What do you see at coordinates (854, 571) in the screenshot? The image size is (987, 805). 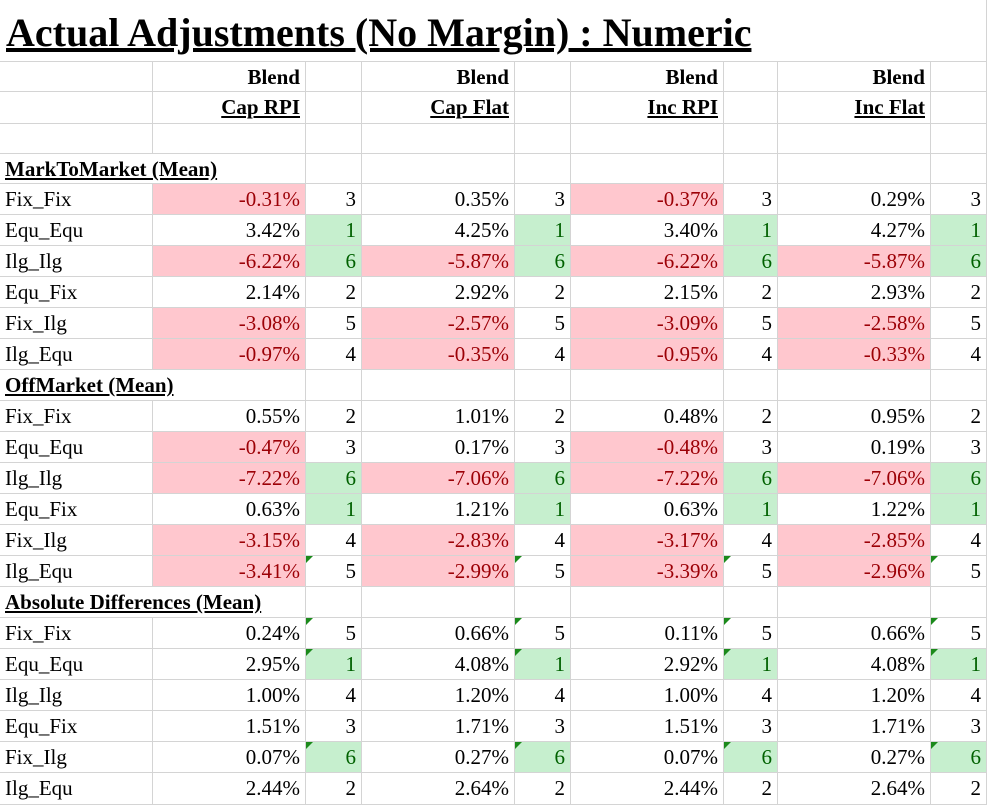 I see `value-cell: -2.96%` at bounding box center [854, 571].